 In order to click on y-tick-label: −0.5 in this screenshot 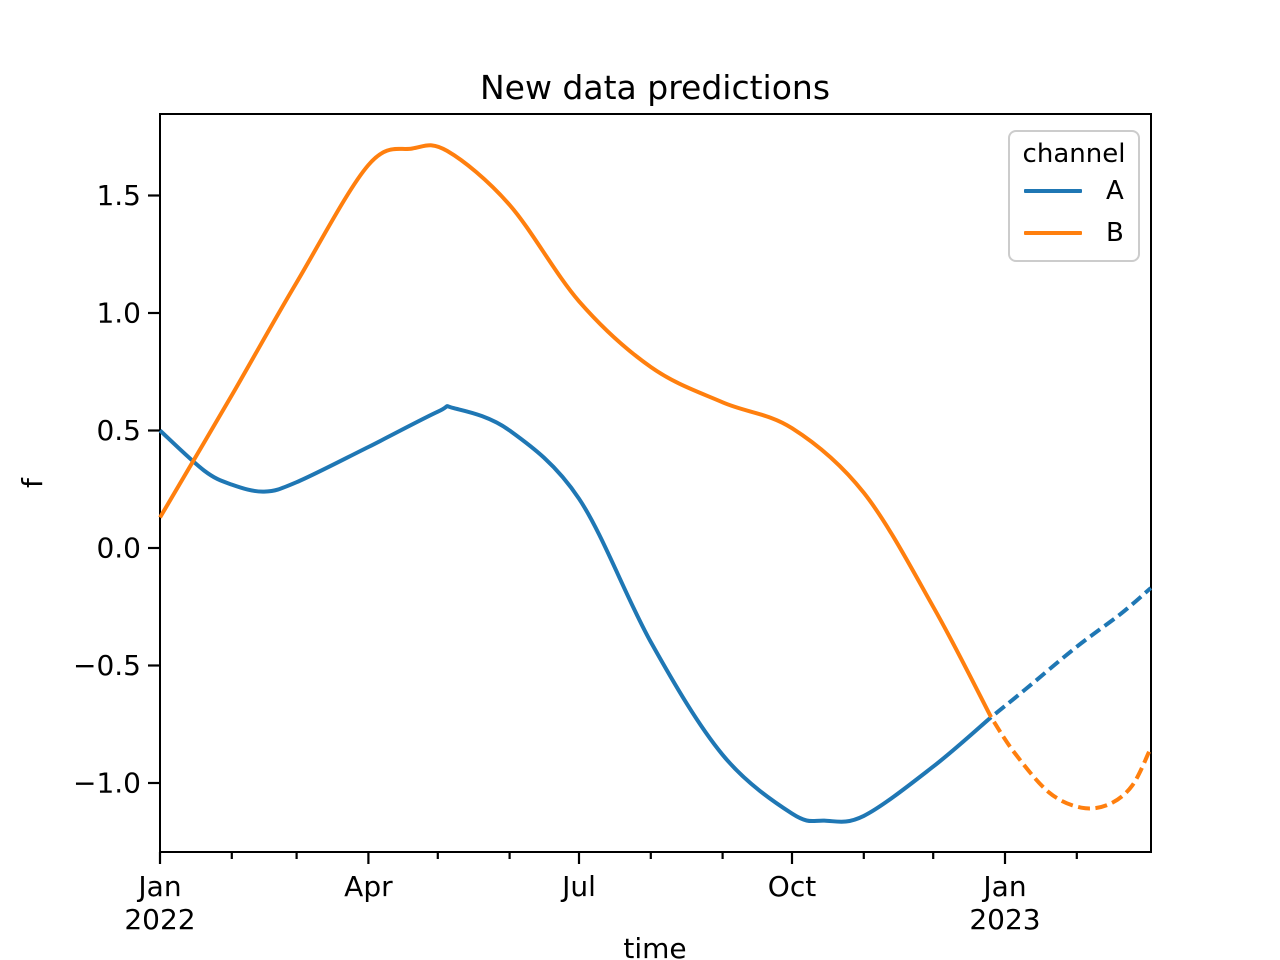, I will do `click(107, 665)`.